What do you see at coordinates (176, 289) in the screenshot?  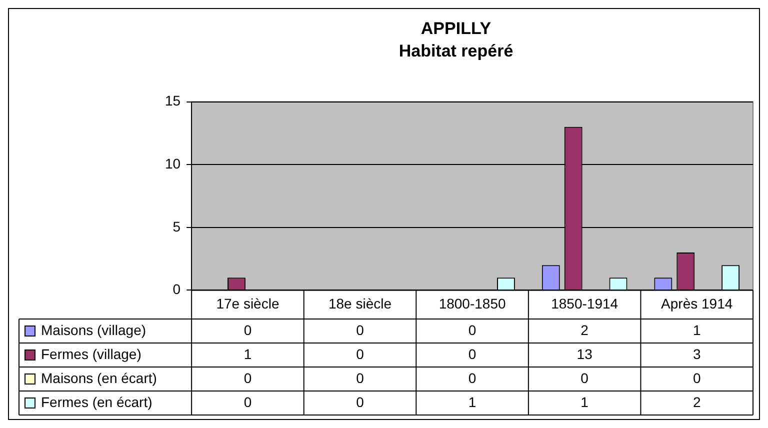 I see `y-tick-label: 0` at bounding box center [176, 289].